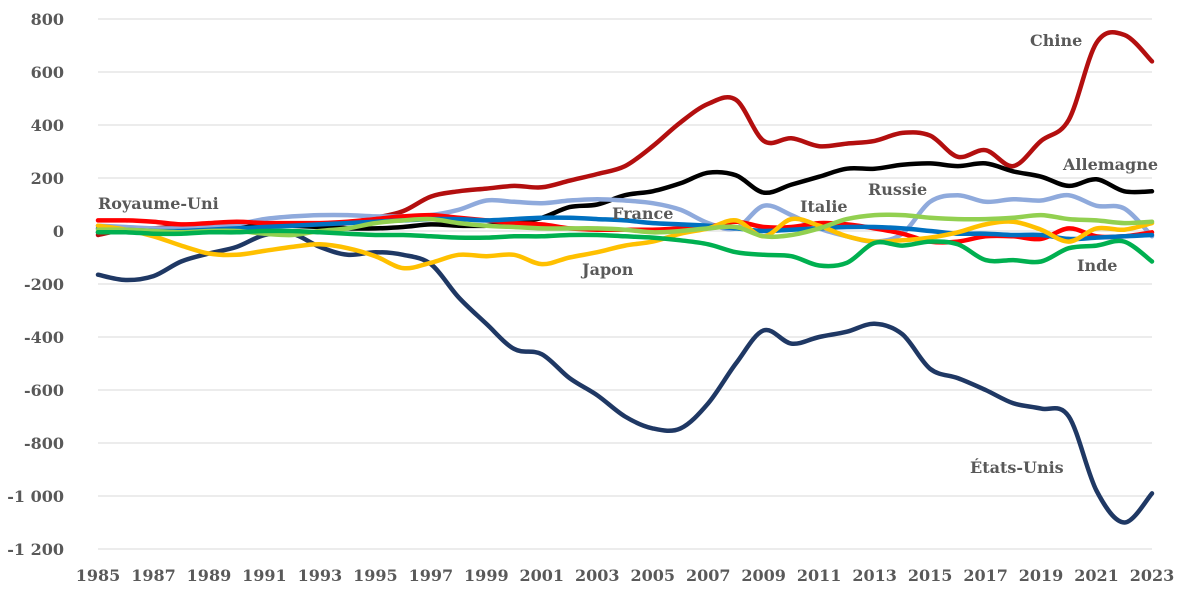 The image size is (1186, 592). What do you see at coordinates (58, 231) in the screenshot?
I see `y-tick-label: 0` at bounding box center [58, 231].